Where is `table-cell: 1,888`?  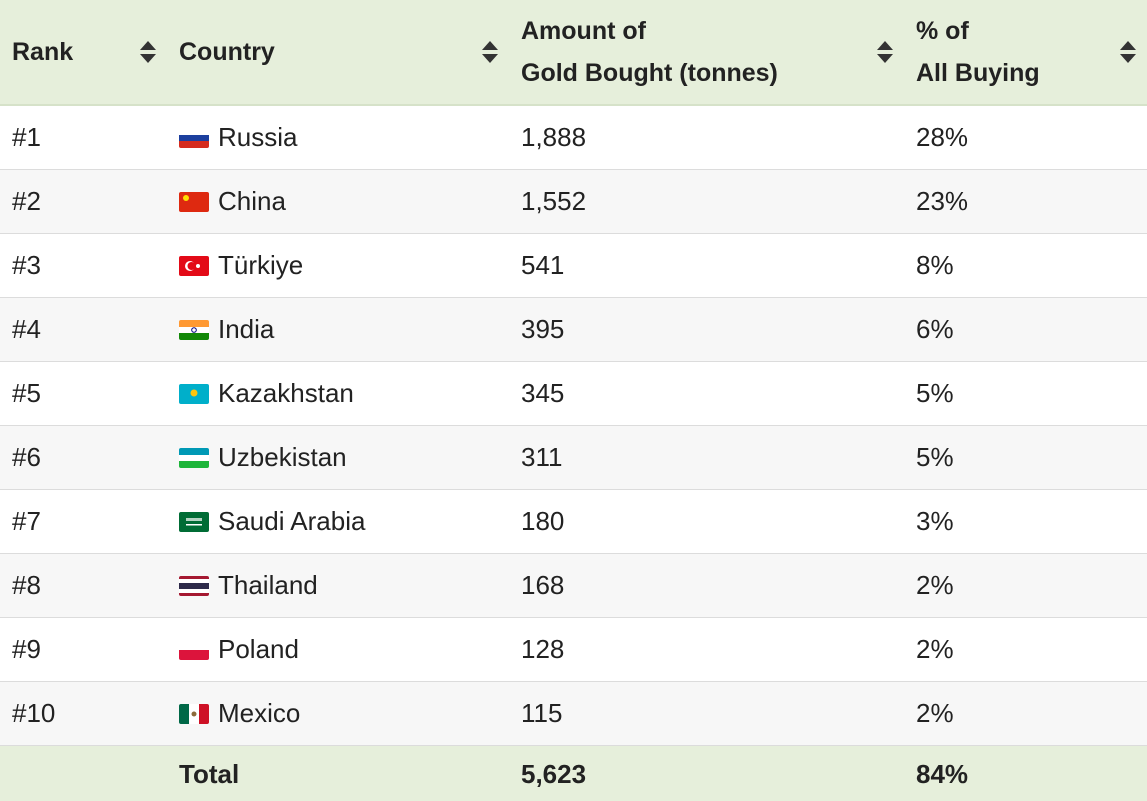 table-cell: 1,888 is located at coordinates (706, 137).